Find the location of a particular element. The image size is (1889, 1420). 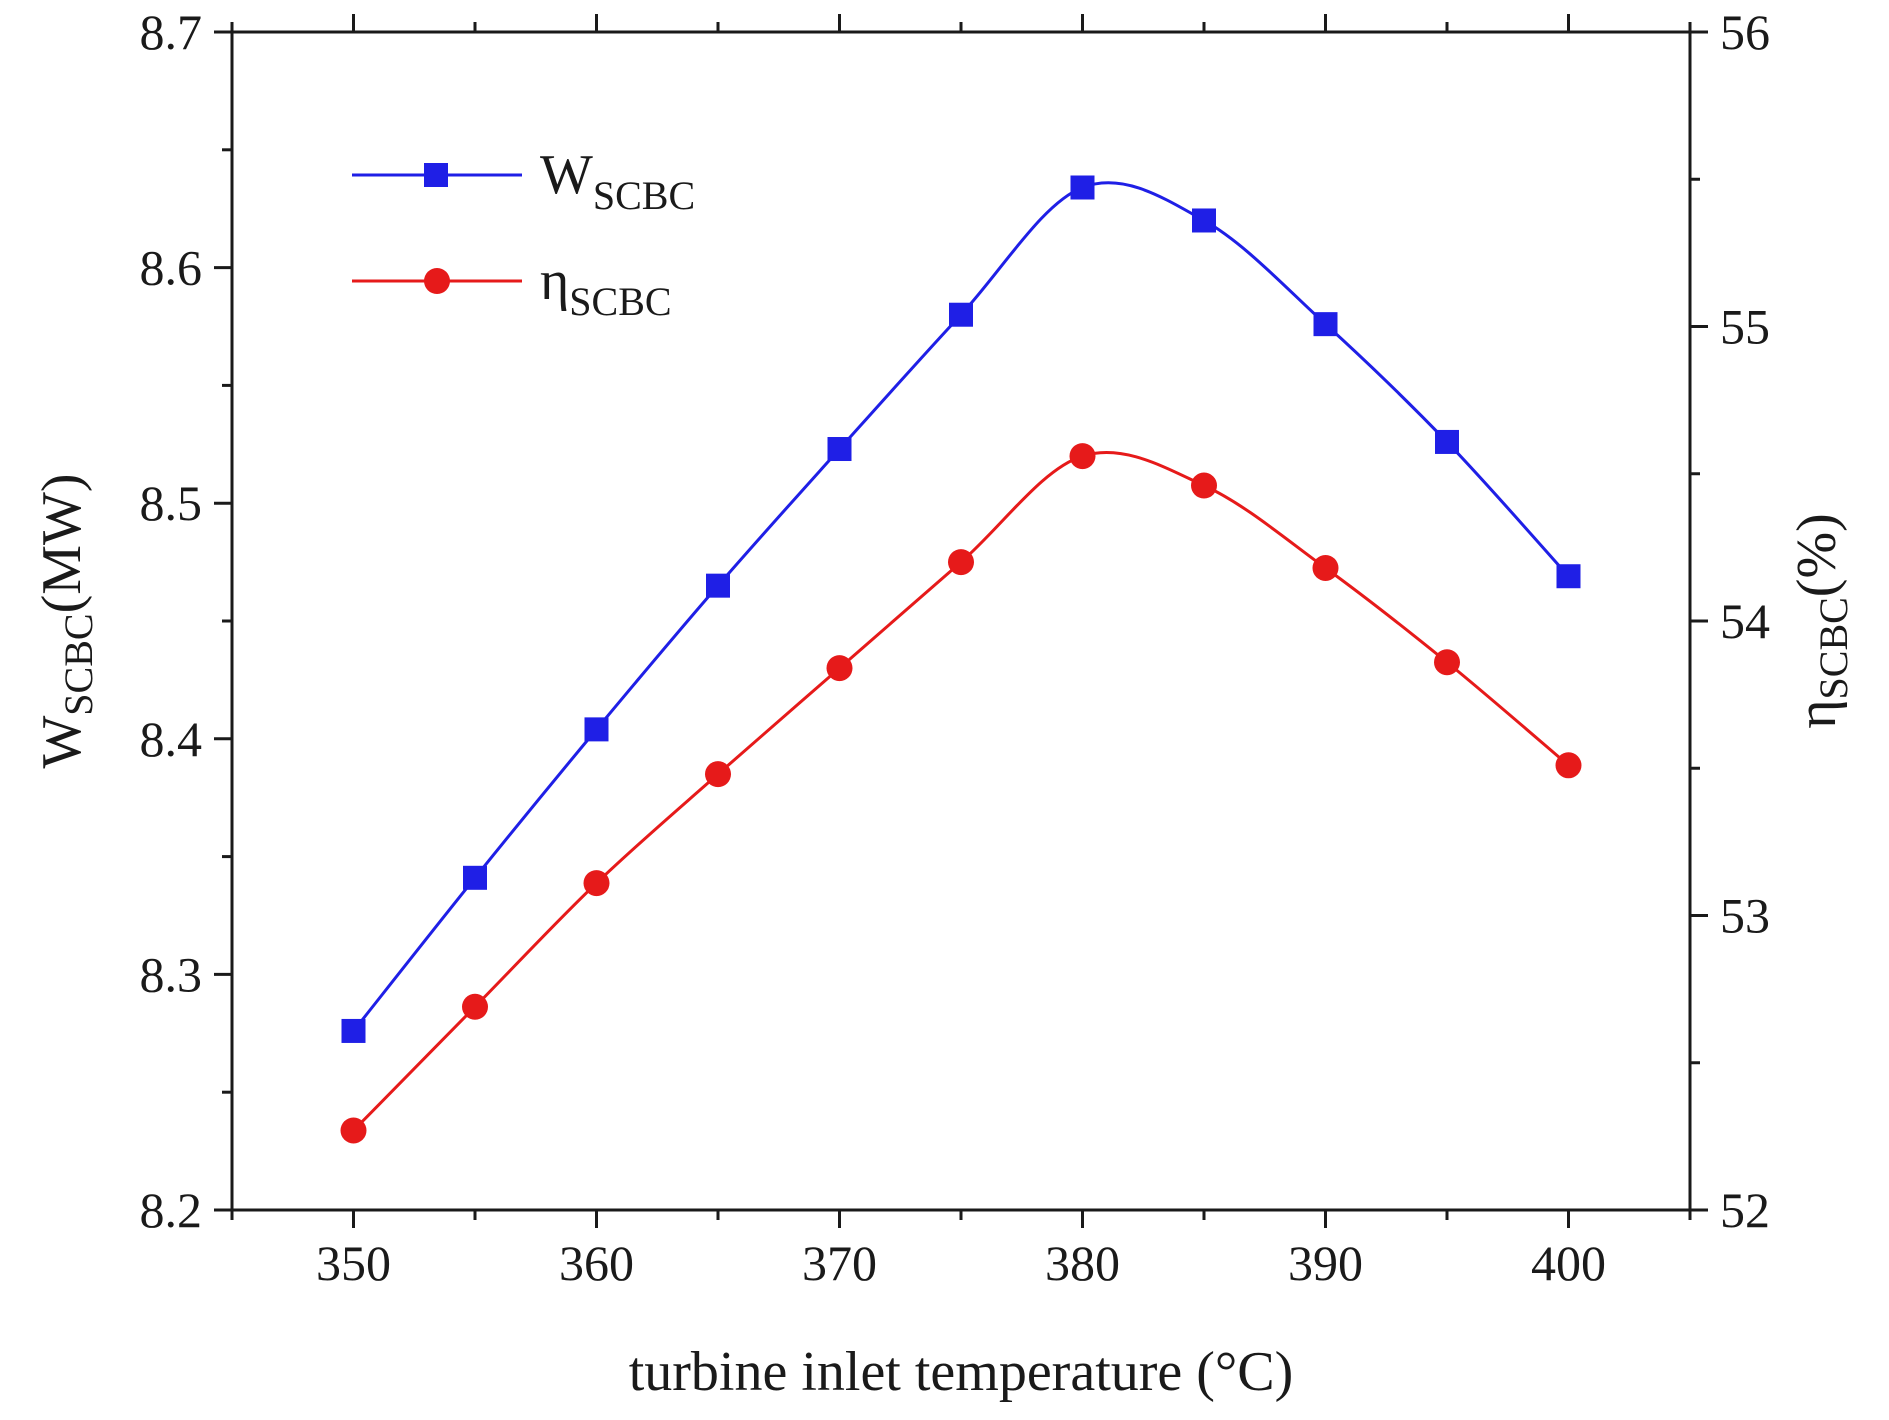

x-tick-label: 380 is located at coordinates (1082, 1263).